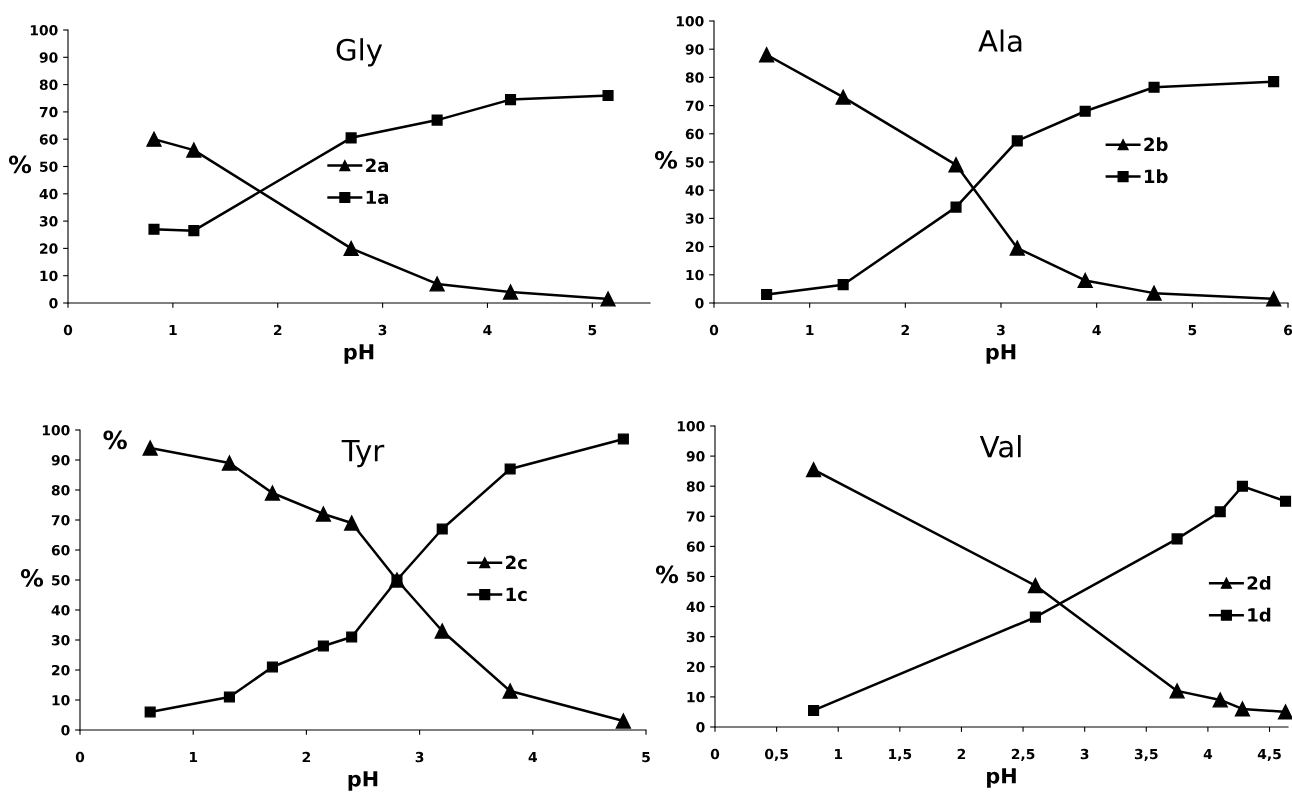 The width and height of the screenshot is (1292, 794). What do you see at coordinates (900, 755) in the screenshot?
I see `x-tick-label: 1,5` at bounding box center [900, 755].